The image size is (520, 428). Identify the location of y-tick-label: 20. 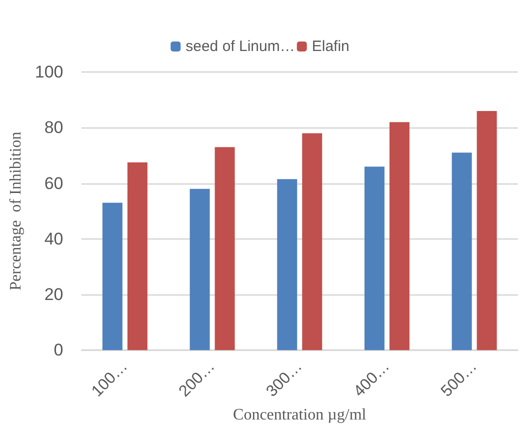
(54, 294).